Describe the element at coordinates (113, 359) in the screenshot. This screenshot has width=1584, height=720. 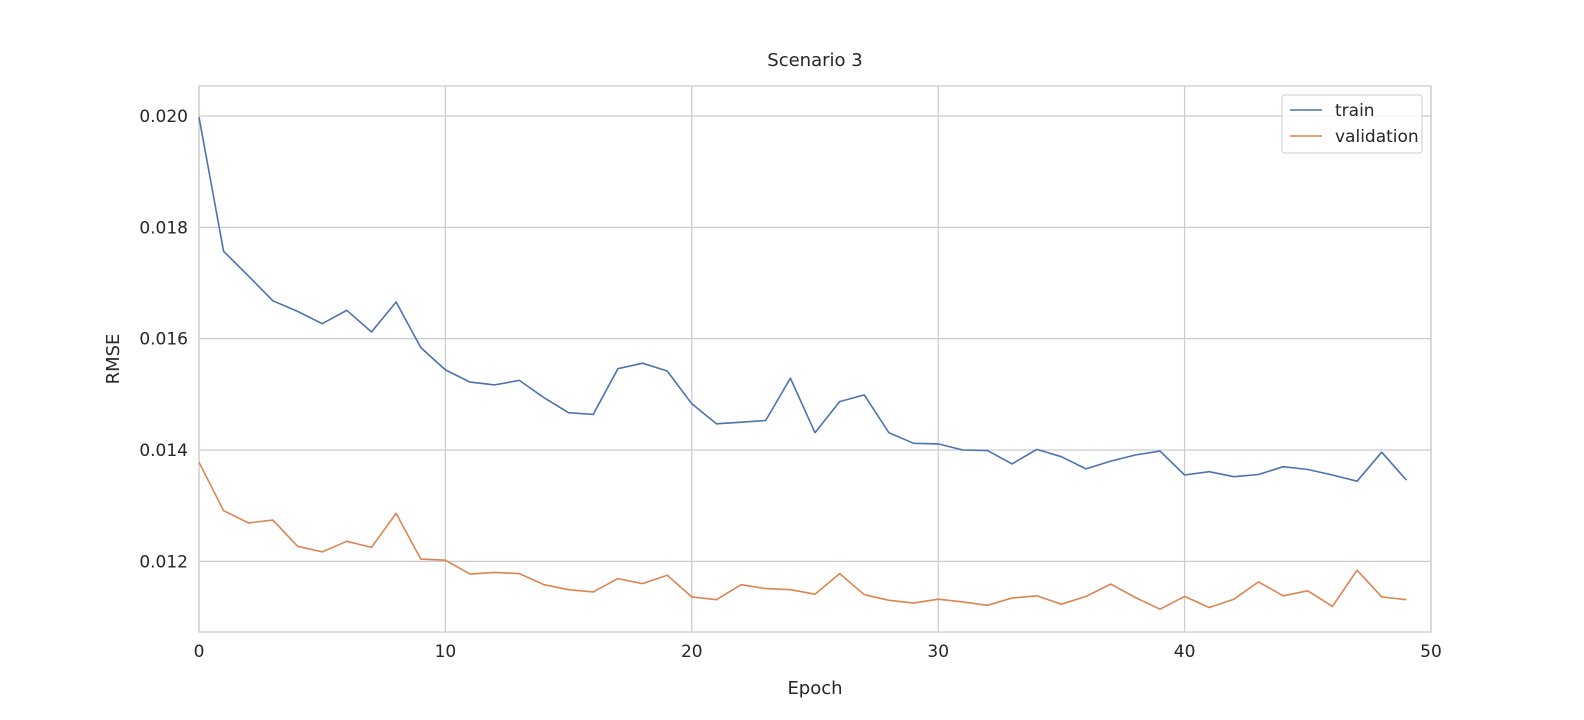
I see `y-axis-title: RMSE` at that location.